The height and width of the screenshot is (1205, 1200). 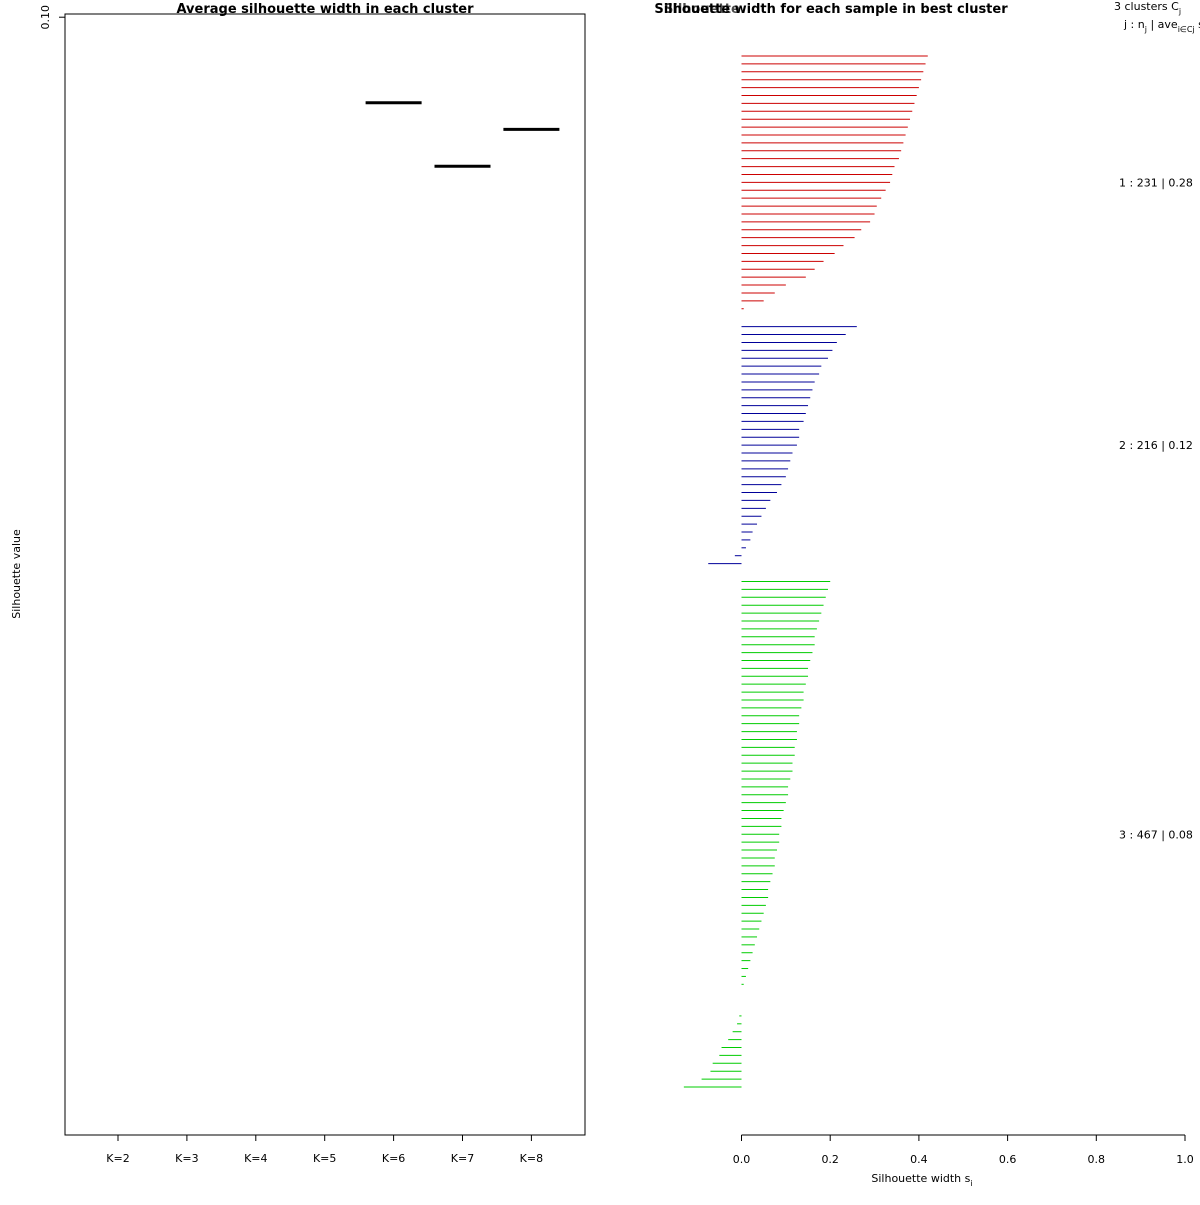 What do you see at coordinates (462, 1158) in the screenshot?
I see `left-x-tick-label: K=7` at bounding box center [462, 1158].